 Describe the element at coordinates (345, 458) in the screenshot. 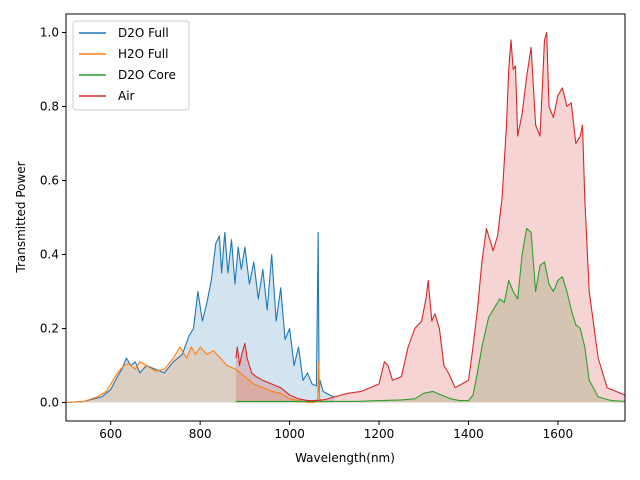

I see `x-axis-label: Wavelength(nm)` at that location.